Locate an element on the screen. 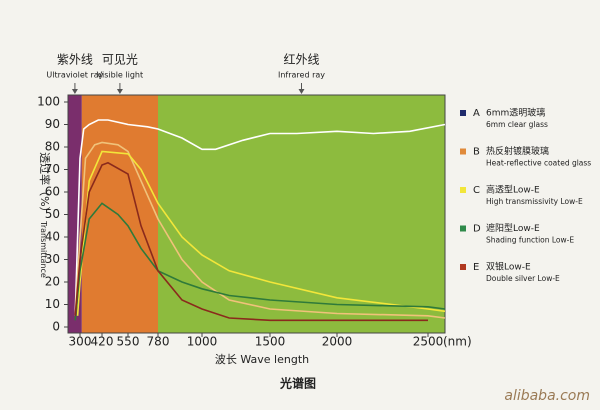 Image resolution: width=600 pixels, height=410 pixels. y-tick-label: 100 is located at coordinates (48, 102).